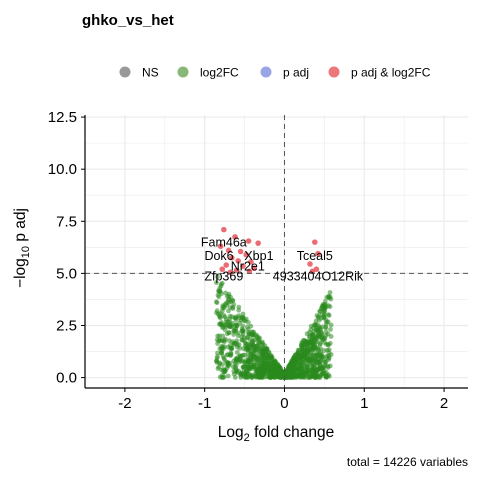 This screenshot has height=480, width=480. I want to click on x-tick-label: -1, so click(204, 403).